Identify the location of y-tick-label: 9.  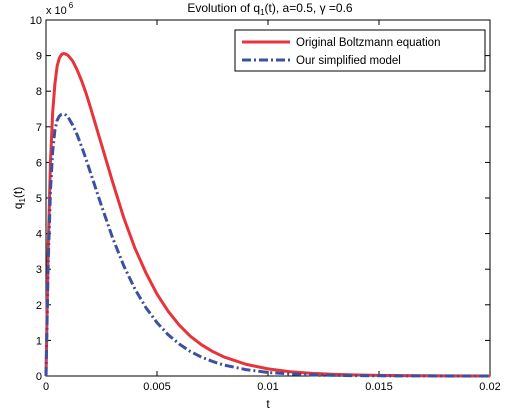
(39, 57).